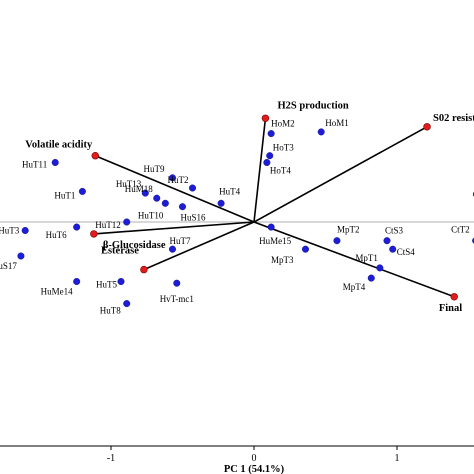  Describe the element at coordinates (10, 231) in the screenshot. I see `sample-label-hut3: HuT3` at that location.